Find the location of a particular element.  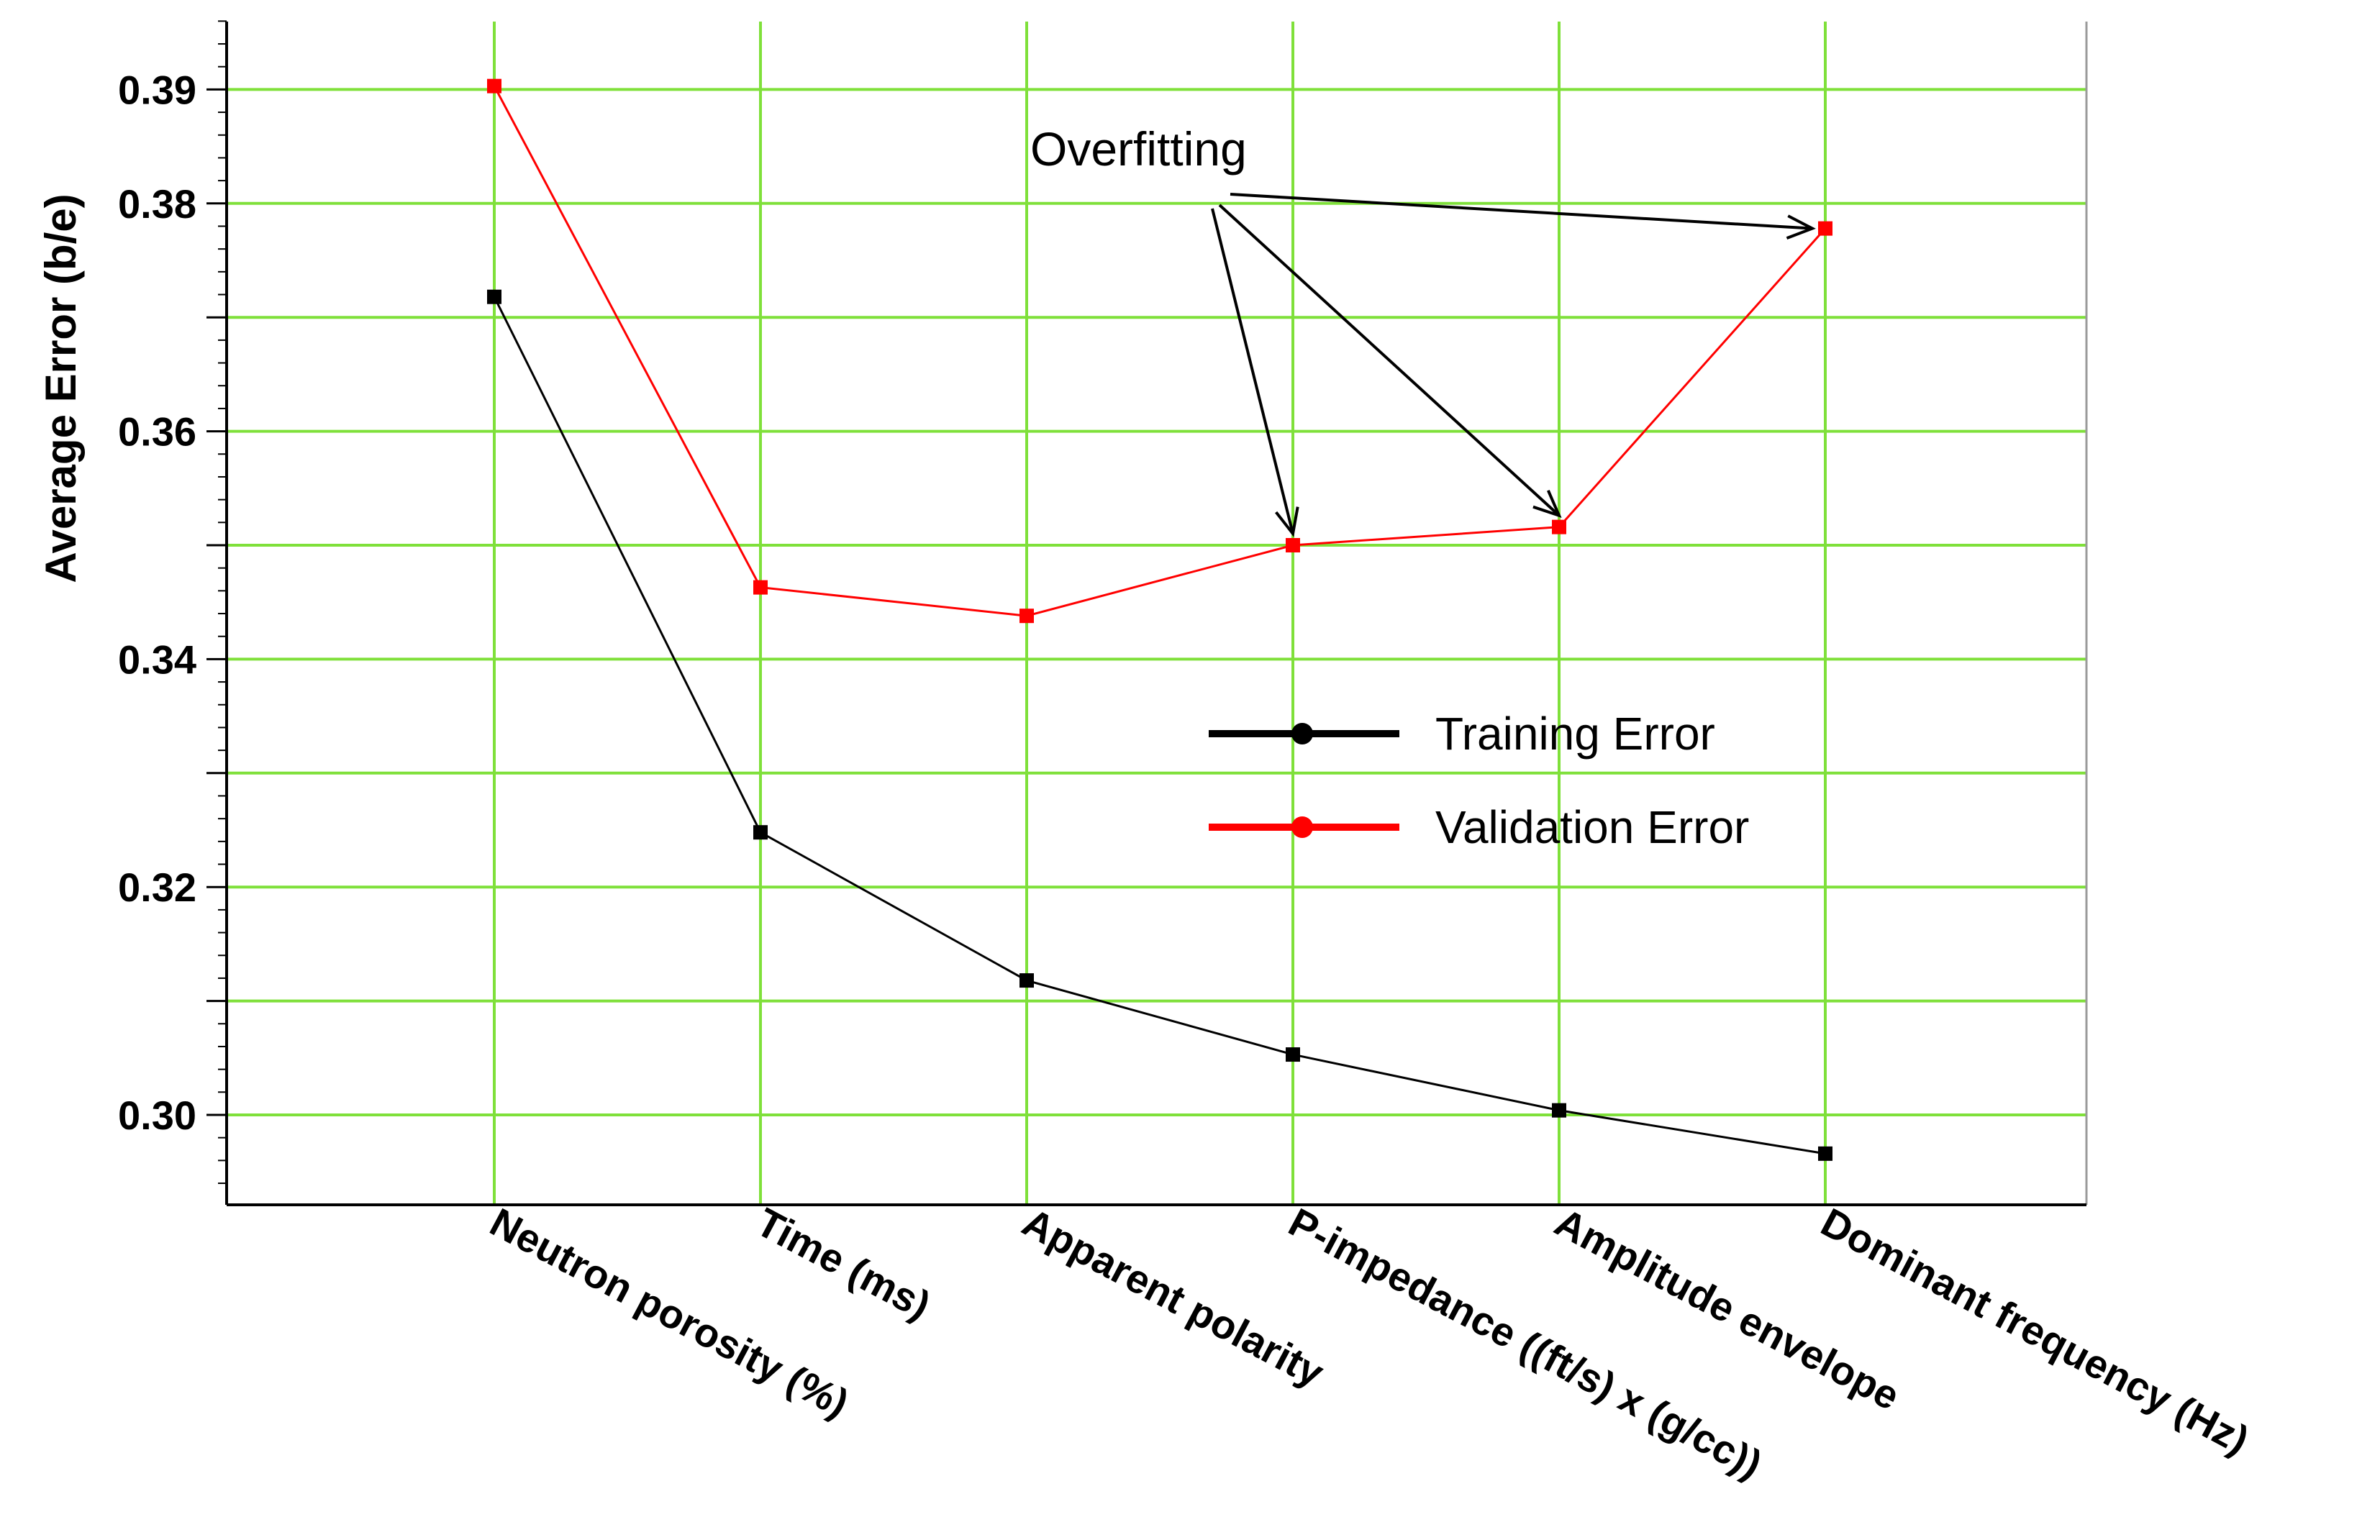

x-category-label: P-impedance ((ft/s) x (g/cc)) is located at coordinates (1525, 1343).